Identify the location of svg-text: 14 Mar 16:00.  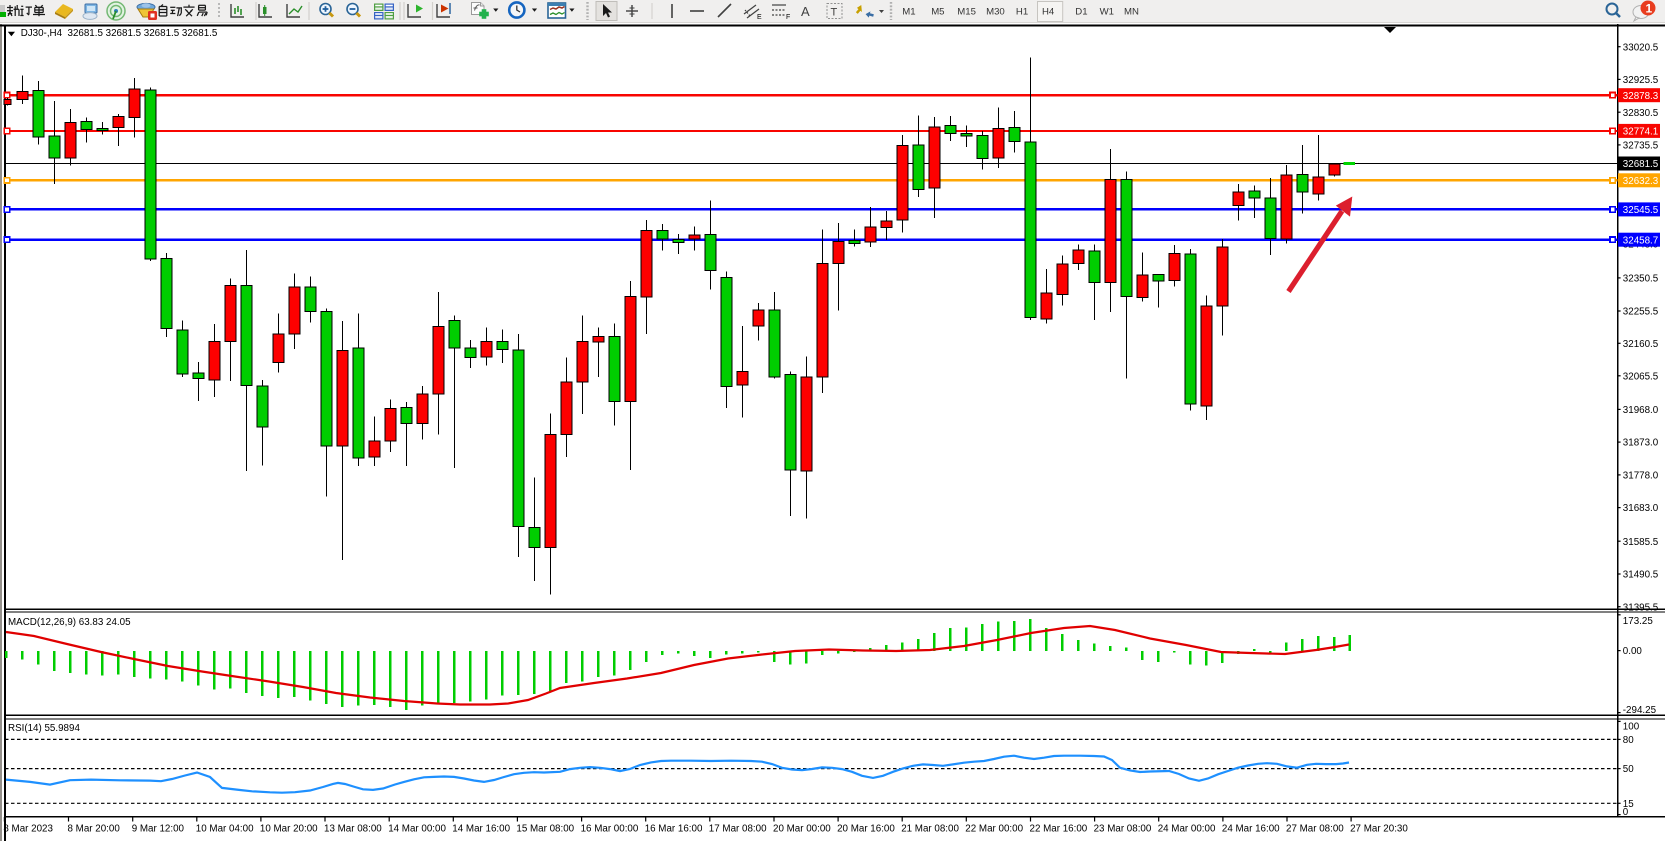
(481, 829).